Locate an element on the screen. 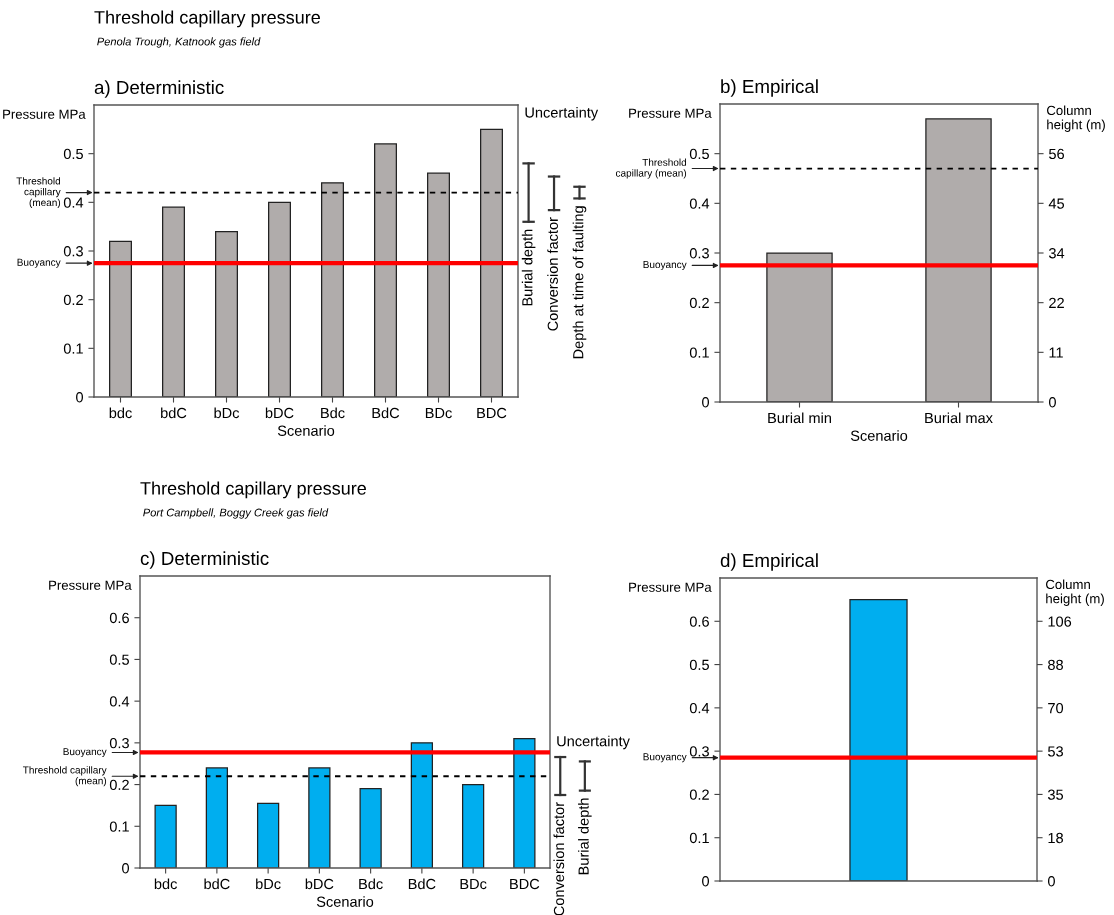  text: Depth at time of faulting is located at coordinates (579, 282).